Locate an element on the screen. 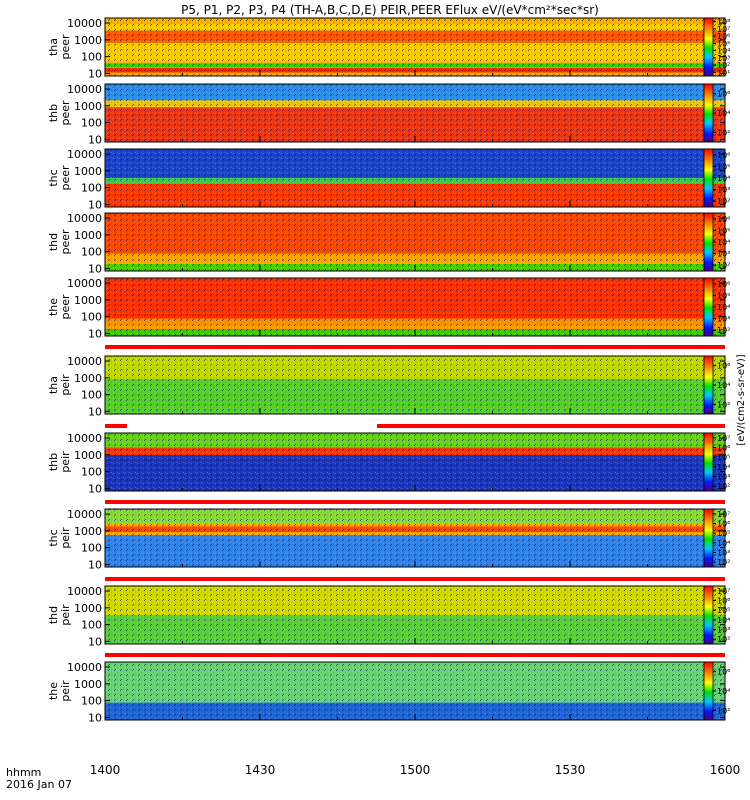 This screenshot has height=800, width=750. x-axis-label-date: 2016 Jan 07 is located at coordinates (39, 784).